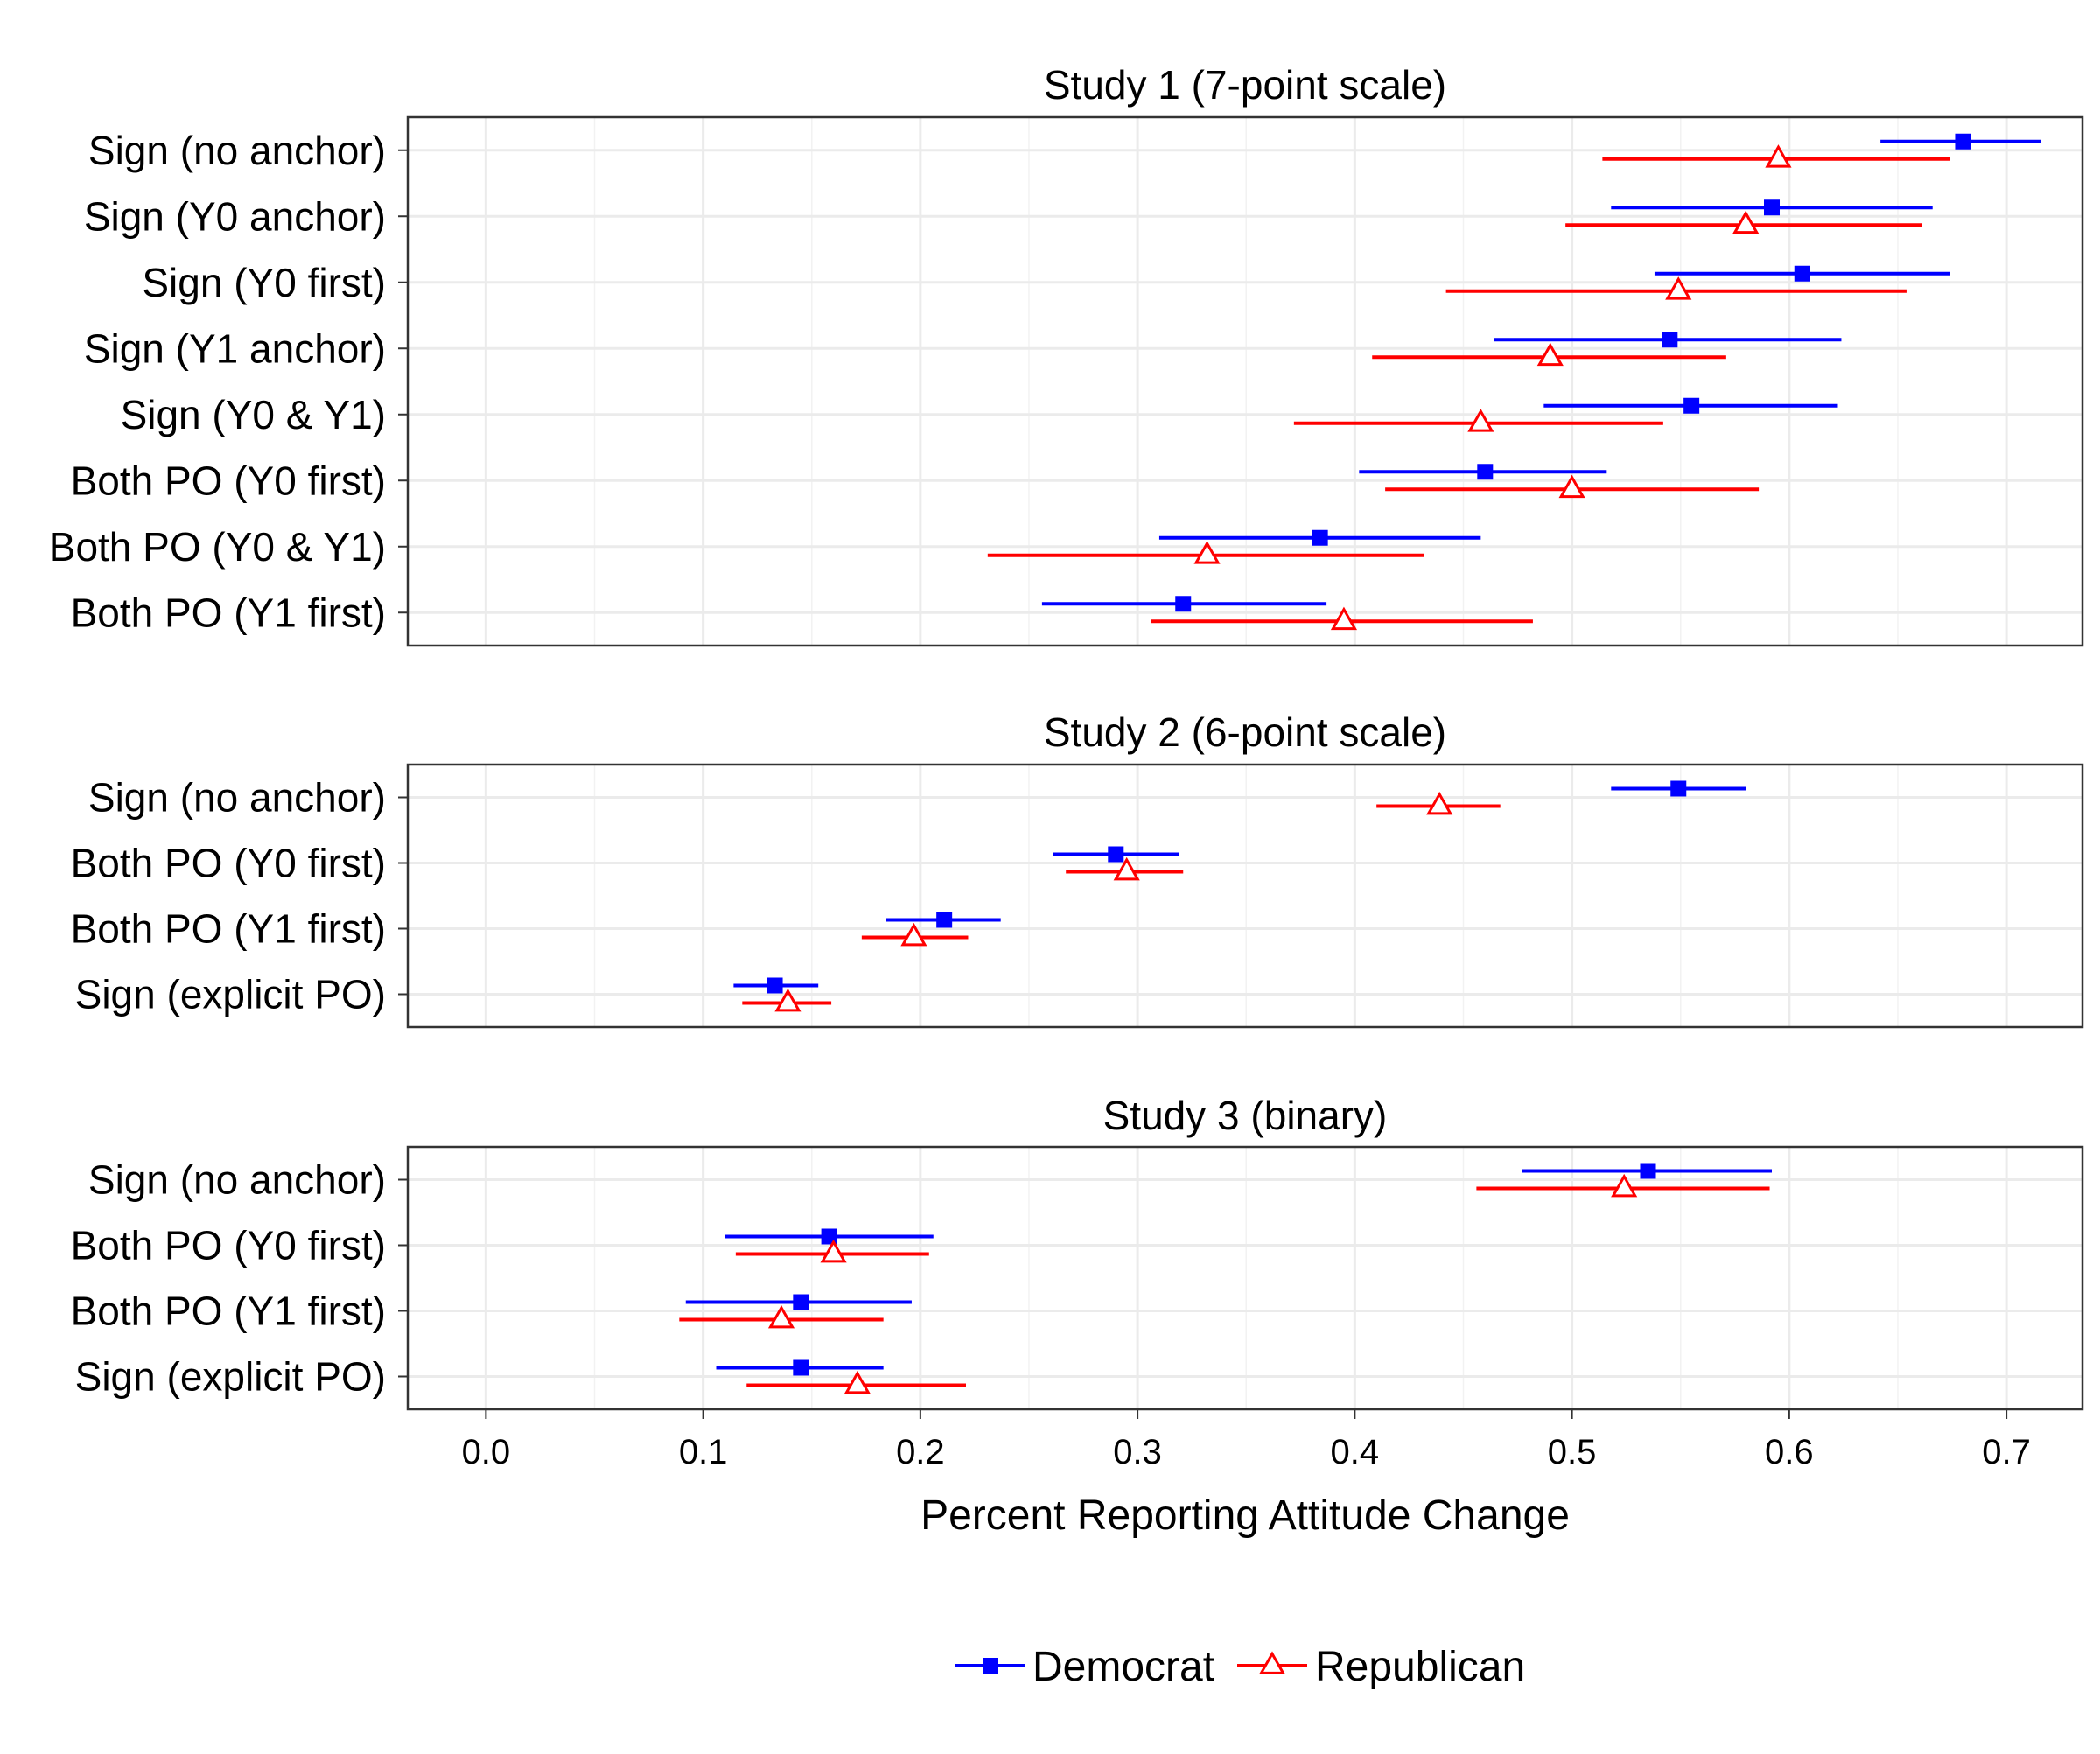 This screenshot has width=2100, height=1754. I want to click on legend-item-republican: Republican, so click(1381, 1667).